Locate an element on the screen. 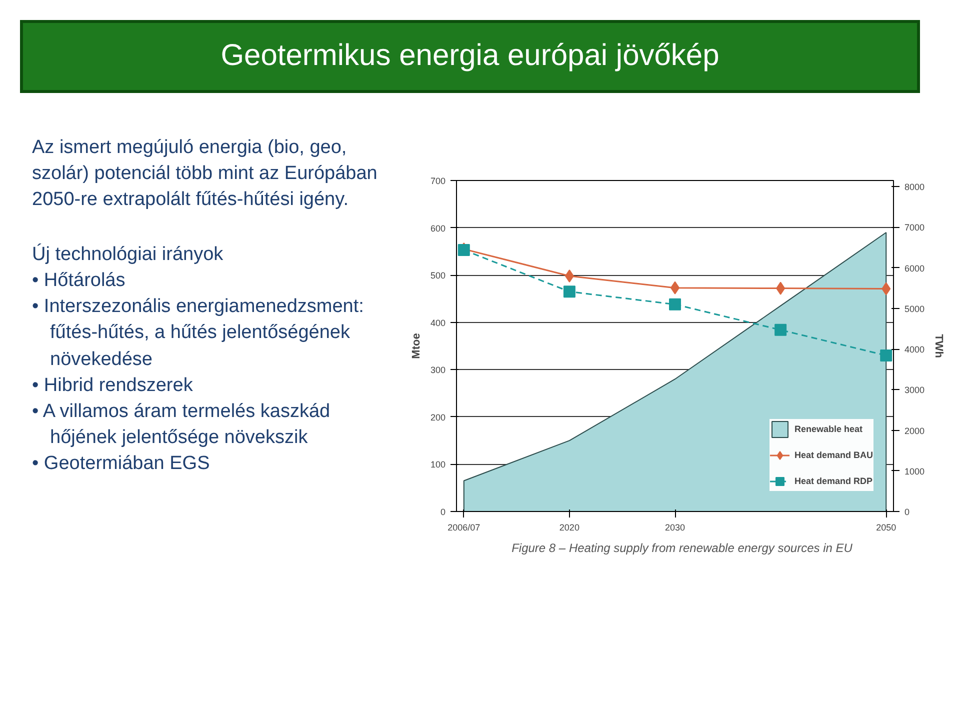 The height and width of the screenshot is (720, 960). y2-axis-title: TWh is located at coordinates (938, 346).